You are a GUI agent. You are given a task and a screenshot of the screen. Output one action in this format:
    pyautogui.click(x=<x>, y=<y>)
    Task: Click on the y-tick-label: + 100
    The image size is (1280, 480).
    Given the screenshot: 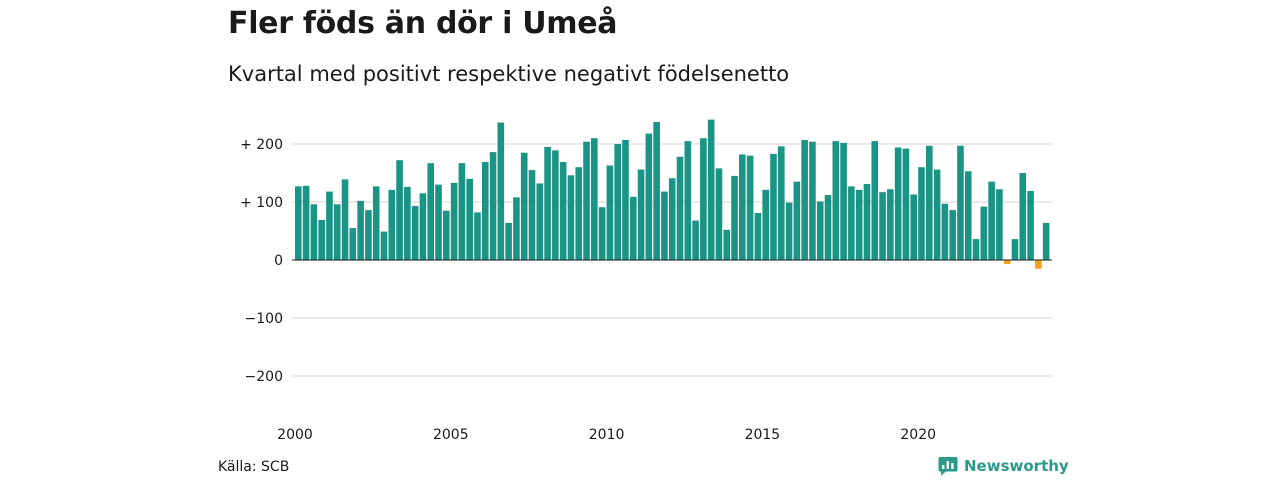 What is the action you would take?
    pyautogui.click(x=261, y=203)
    